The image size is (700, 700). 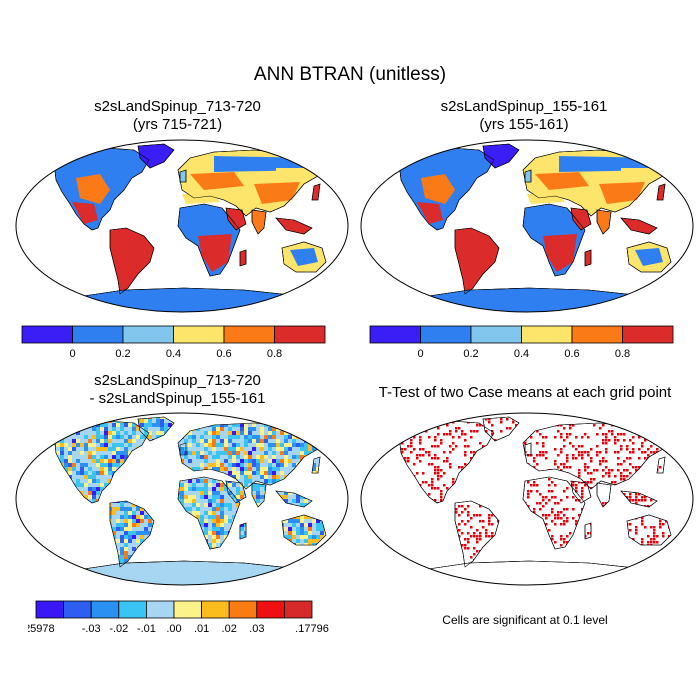 What do you see at coordinates (639, 499) in the screenshot?
I see `coastline-seasia` at bounding box center [639, 499].